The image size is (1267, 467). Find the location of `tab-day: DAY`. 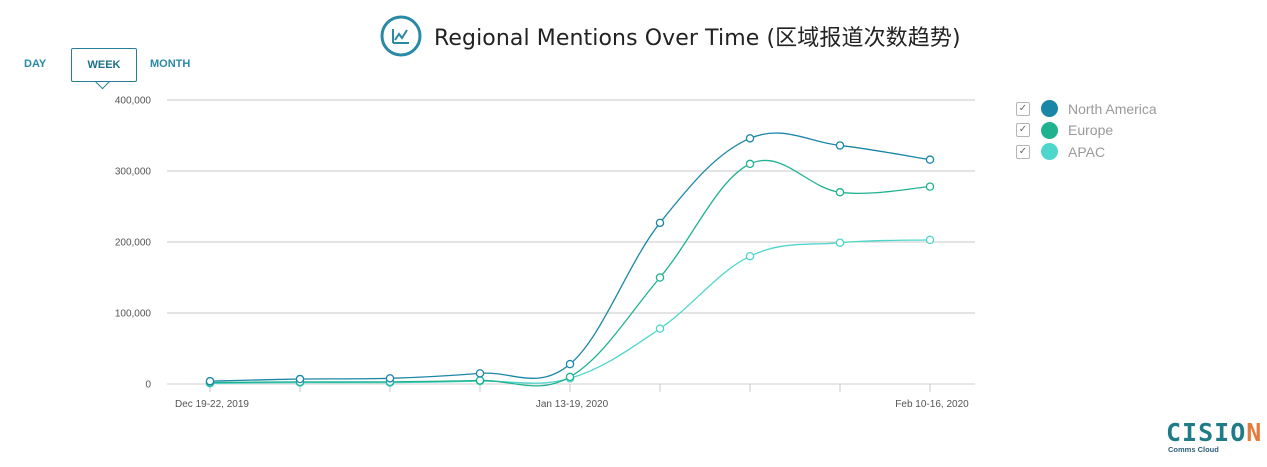

tab-day: DAY is located at coordinates (35, 64).